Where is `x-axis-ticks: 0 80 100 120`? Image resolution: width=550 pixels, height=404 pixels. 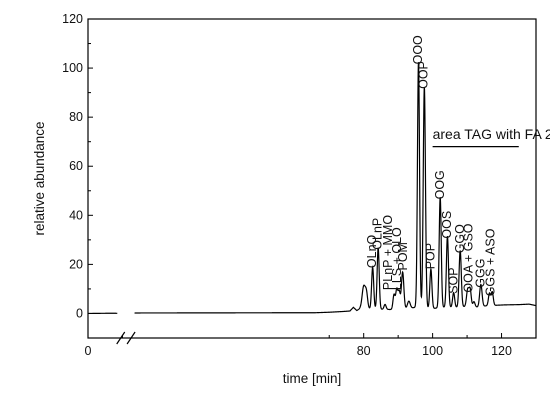 x-axis-ticks: 0 80 100 120 is located at coordinates (311, 345).